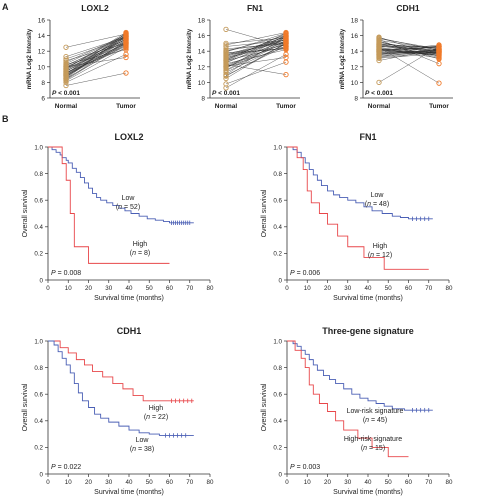 The width and height of the screenshot is (482, 500). I want to click on series-label: Low-risk signature, so click(375, 411).